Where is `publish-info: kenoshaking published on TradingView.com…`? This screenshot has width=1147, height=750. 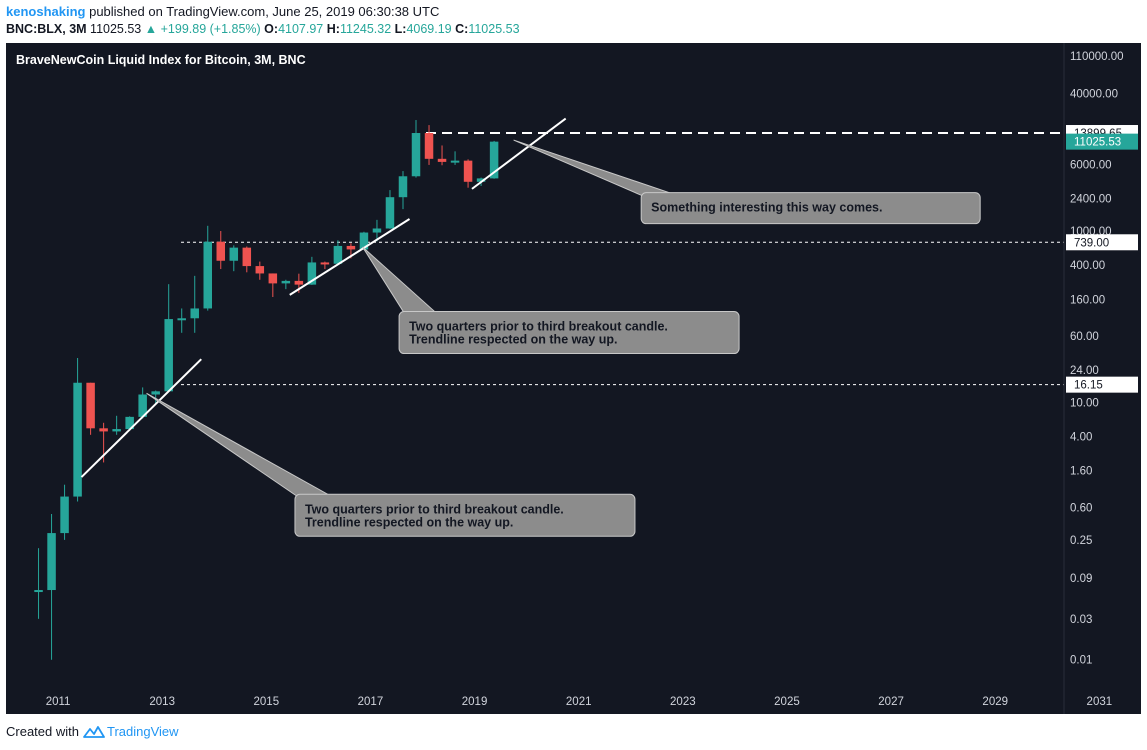 publish-info: kenoshaking published on TradingView.com… is located at coordinates (222, 11).